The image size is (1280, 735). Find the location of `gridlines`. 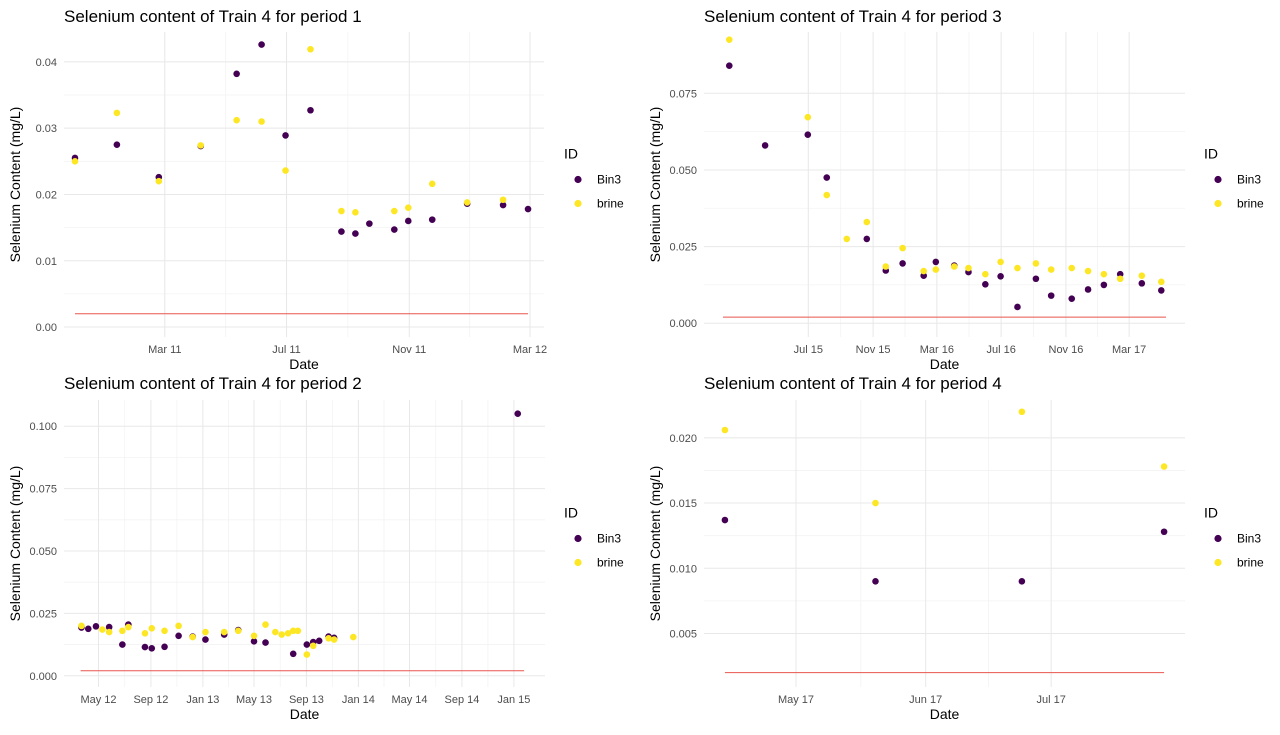

gridlines is located at coordinates (944, 543).